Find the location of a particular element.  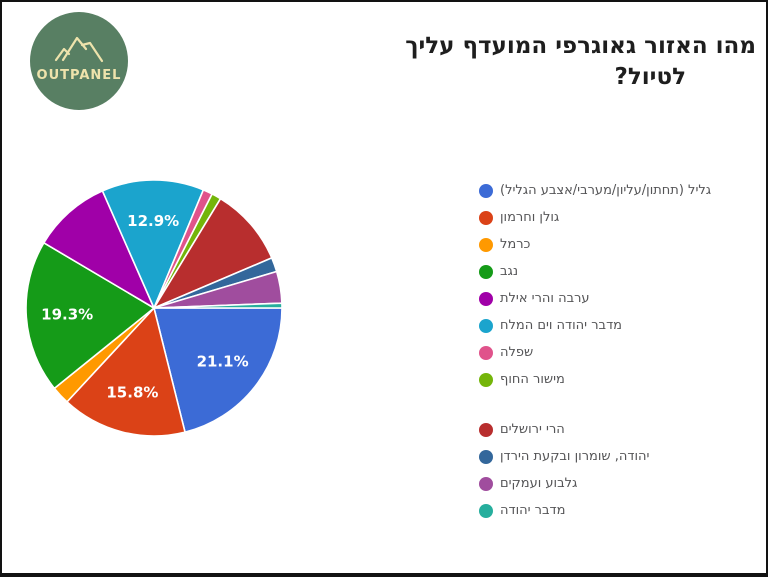

legend-label: כרמל is located at coordinates (515, 244).